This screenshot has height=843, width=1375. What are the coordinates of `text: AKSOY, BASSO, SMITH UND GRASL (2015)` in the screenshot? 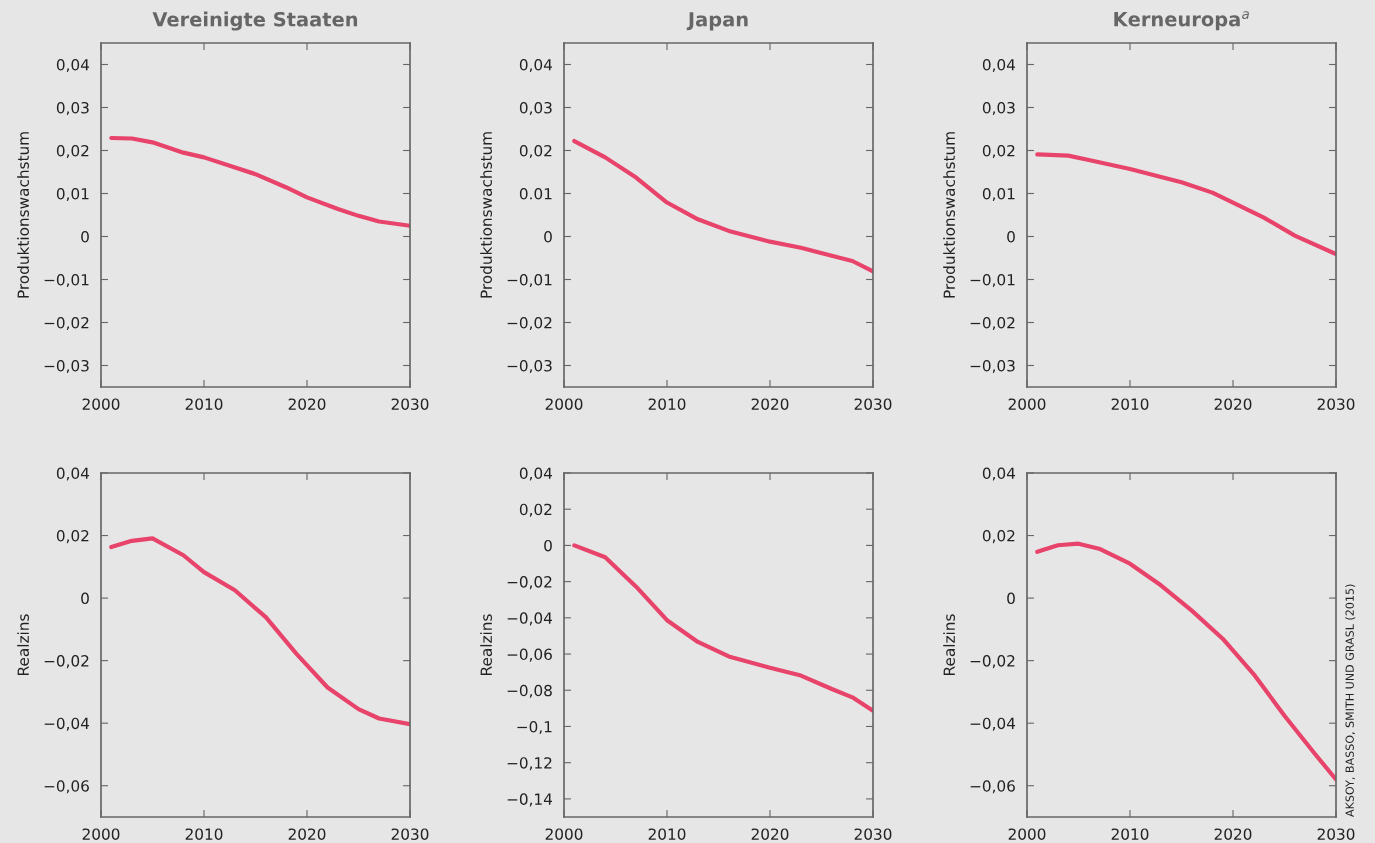 It's located at (1350, 700).